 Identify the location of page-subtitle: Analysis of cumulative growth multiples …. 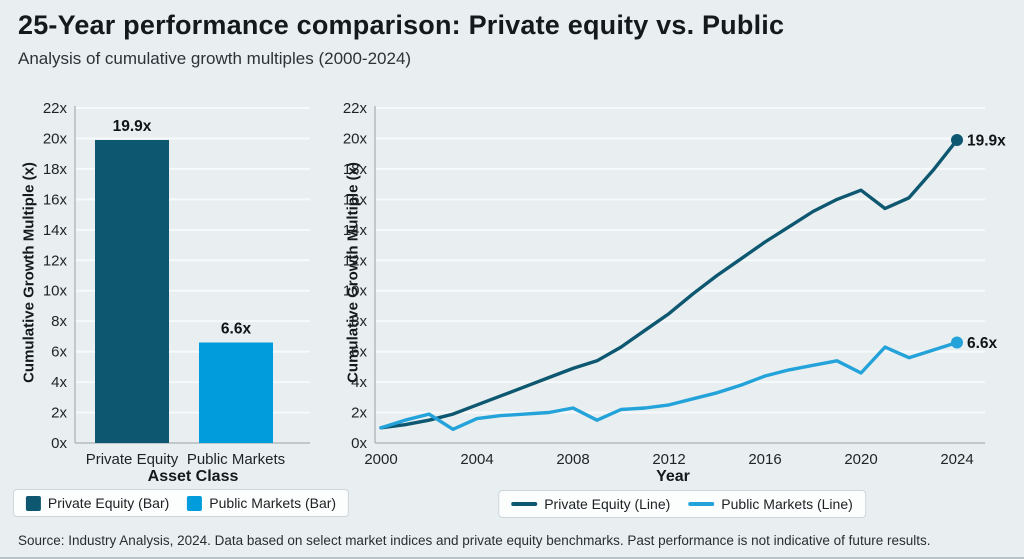
(215, 58).